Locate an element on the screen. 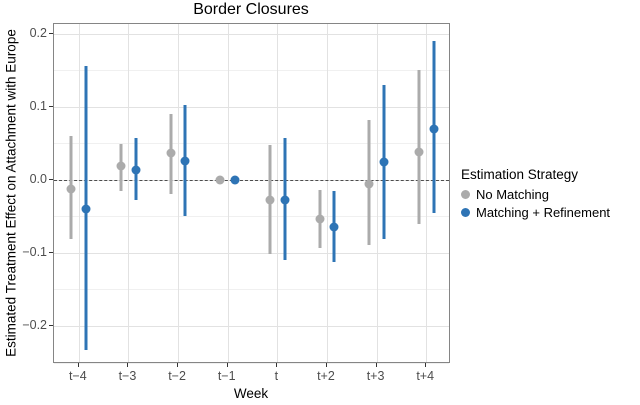 The image size is (640, 405). x-tick-label: t+2 is located at coordinates (326, 376).